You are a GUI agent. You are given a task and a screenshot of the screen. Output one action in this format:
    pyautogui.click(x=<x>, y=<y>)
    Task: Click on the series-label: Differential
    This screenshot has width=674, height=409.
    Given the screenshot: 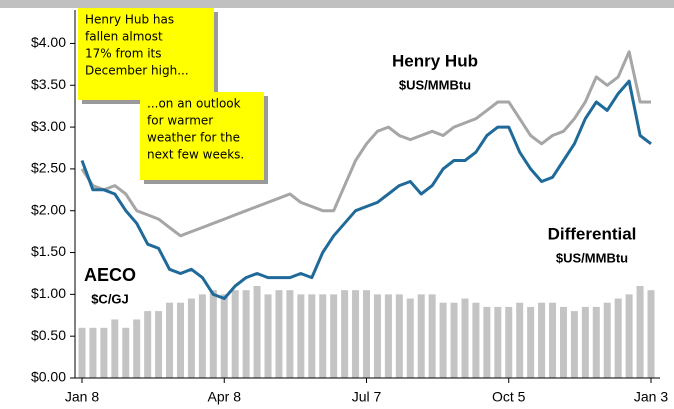 What is the action you would take?
    pyautogui.click(x=592, y=233)
    